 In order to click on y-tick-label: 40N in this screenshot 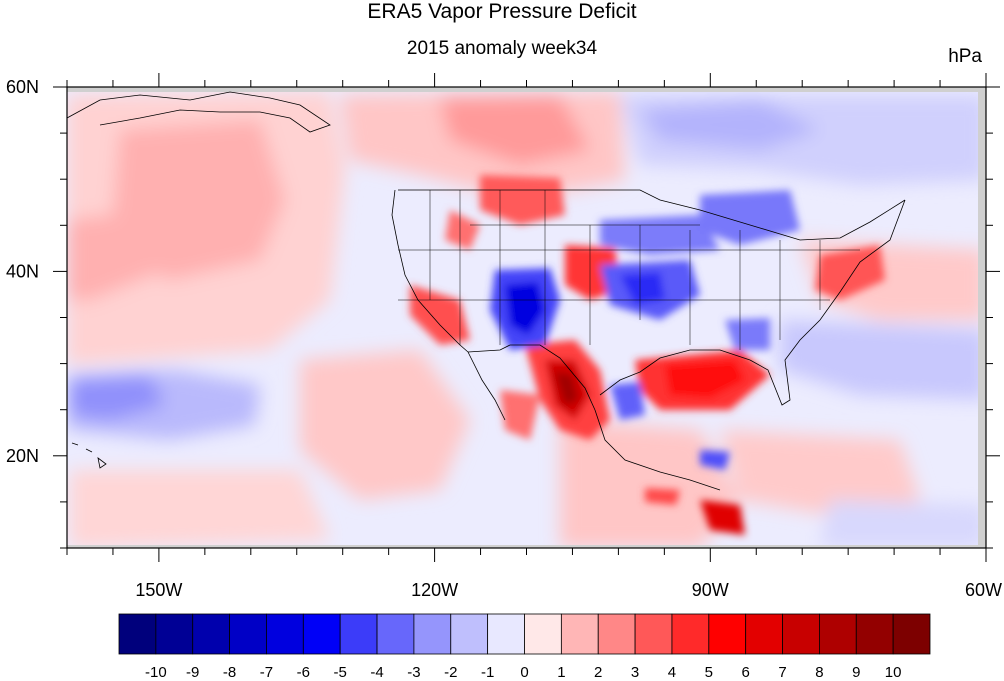, I will do `click(22, 271)`.